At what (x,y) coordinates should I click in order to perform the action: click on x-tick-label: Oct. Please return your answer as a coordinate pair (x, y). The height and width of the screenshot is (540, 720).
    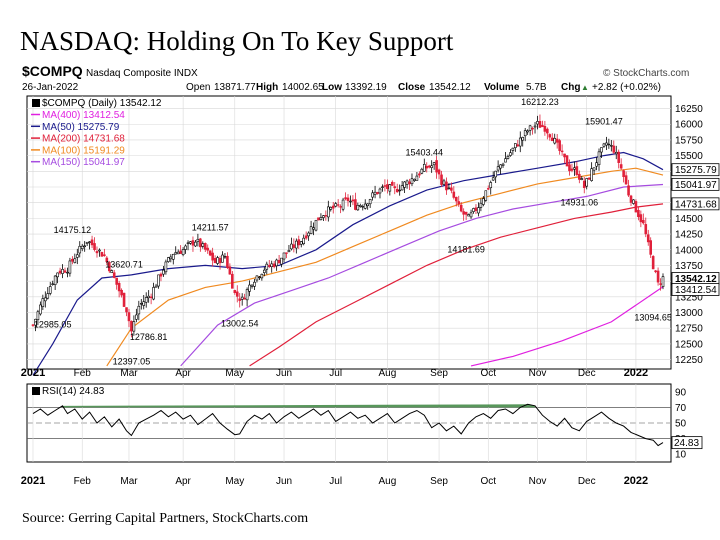
    Looking at the image, I should click on (488, 373).